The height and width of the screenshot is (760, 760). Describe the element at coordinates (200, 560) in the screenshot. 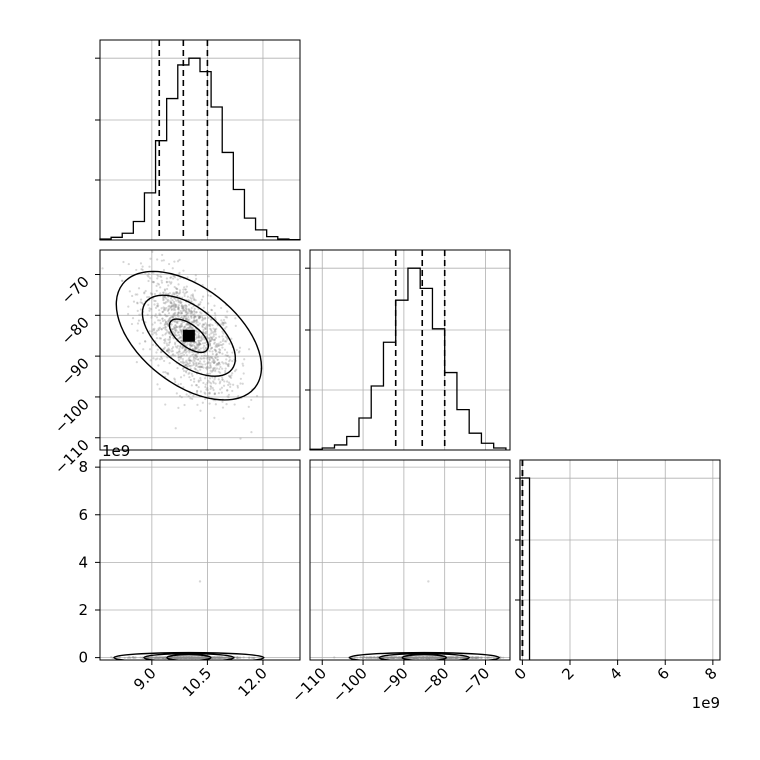

I see `joint-panel-2-0-grid` at that location.